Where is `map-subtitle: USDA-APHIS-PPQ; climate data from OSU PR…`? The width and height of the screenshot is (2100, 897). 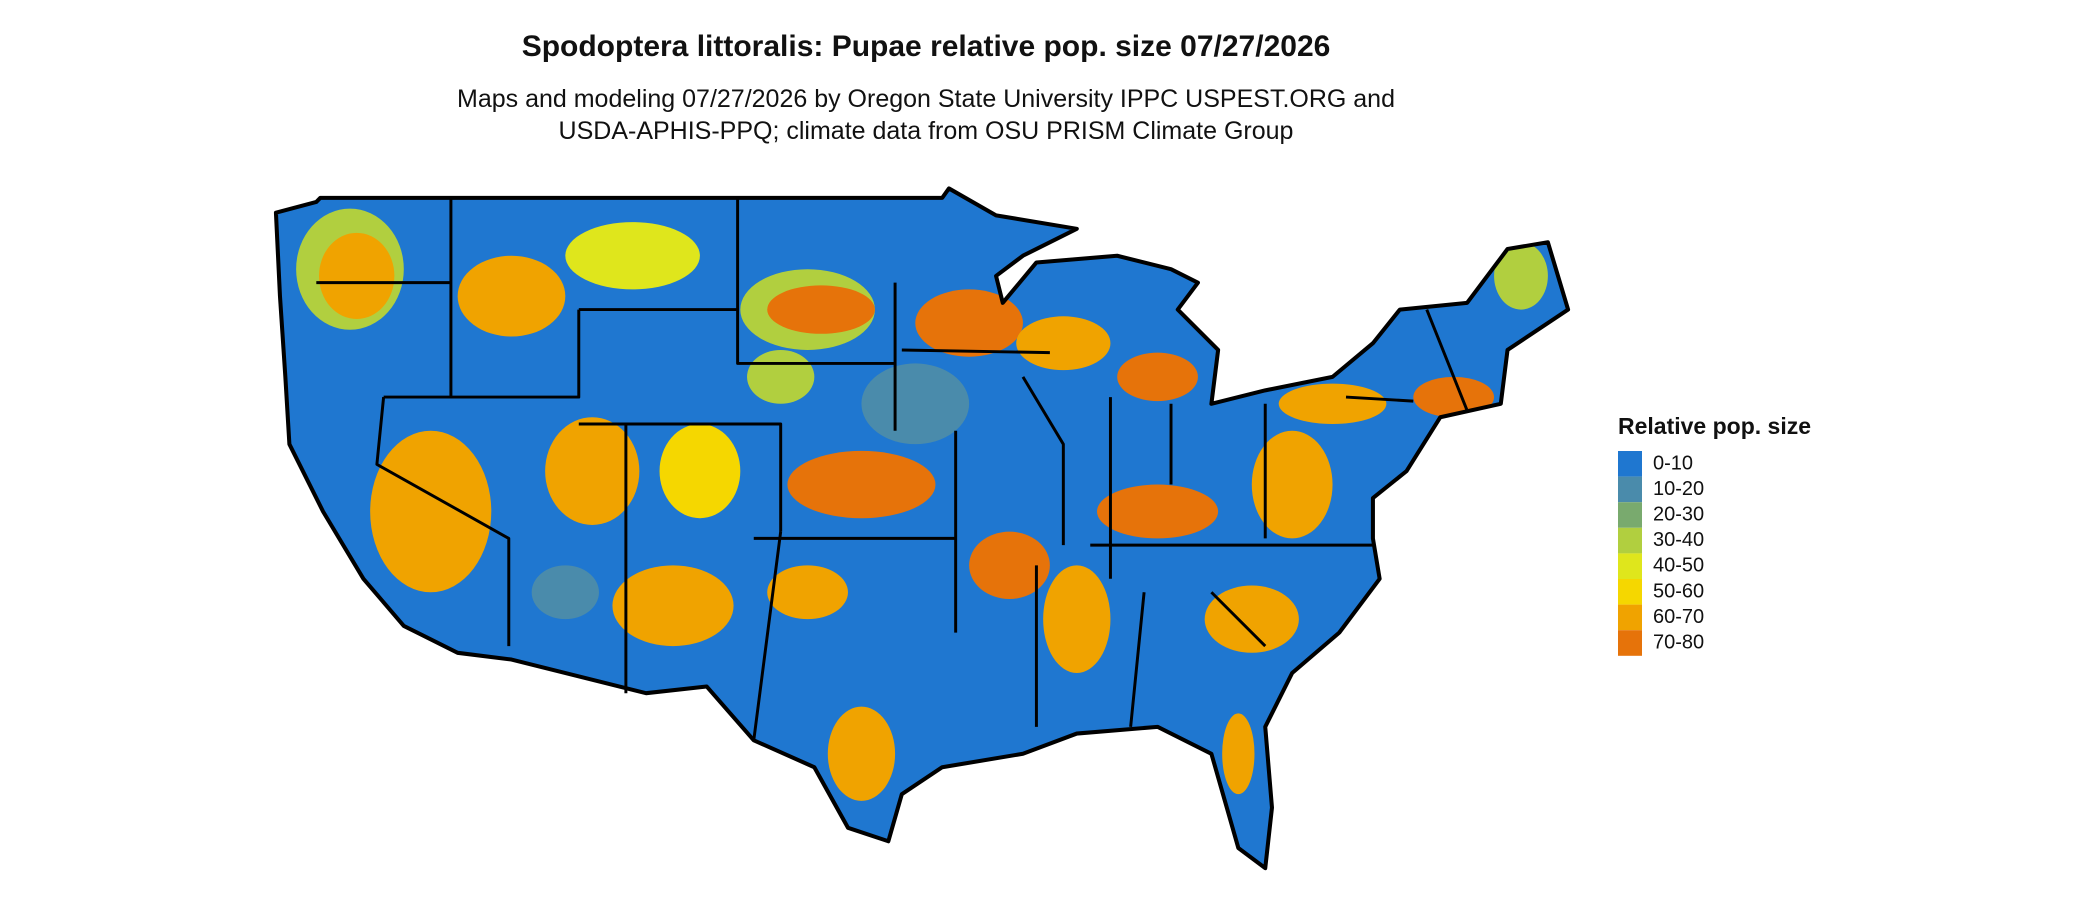
map-subtitle: USDA-APHIS-PPQ; climate data from OSU PR… is located at coordinates (926, 131).